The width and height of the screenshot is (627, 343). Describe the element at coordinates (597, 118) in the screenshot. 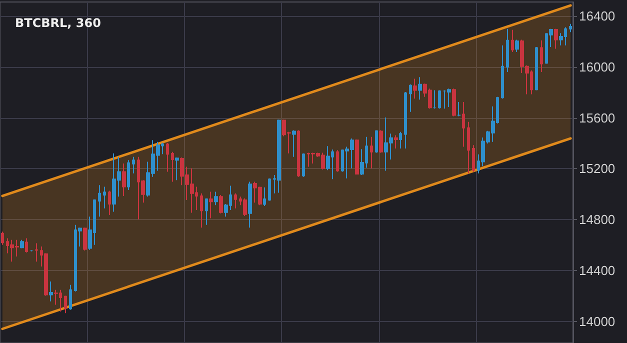

I see `y-tick-label: 15600` at that location.